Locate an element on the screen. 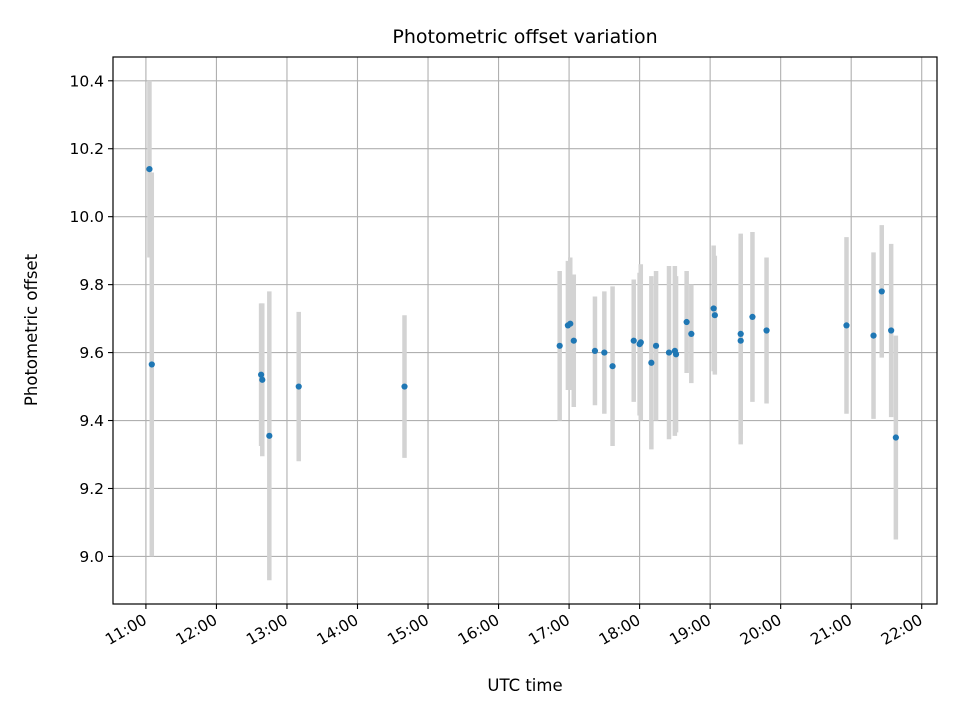 The image size is (960, 720). y-tick-label: 9.0 is located at coordinates (91, 557).